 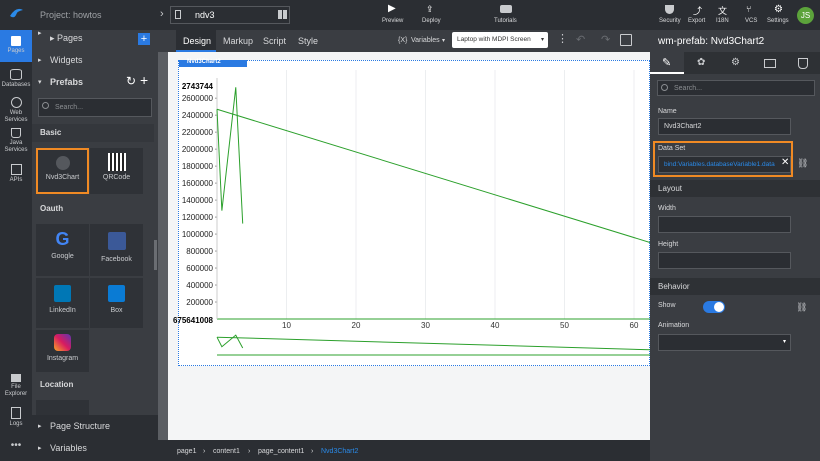 I want to click on section-widgets: Widgets, so click(x=95, y=60).